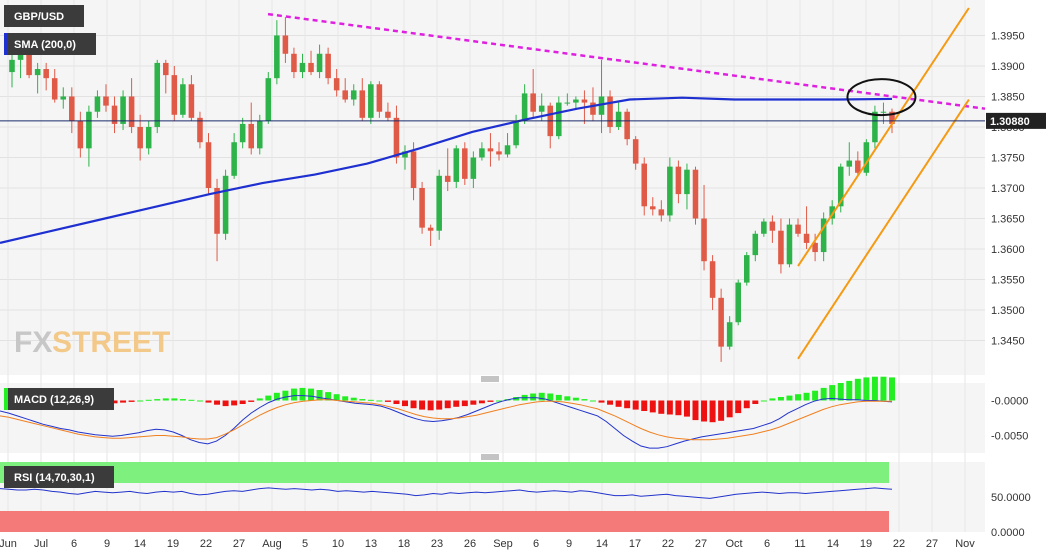 The width and height of the screenshot is (1060, 555). Describe the element at coordinates (881, 97) in the screenshot. I see `highlight-circle` at that location.